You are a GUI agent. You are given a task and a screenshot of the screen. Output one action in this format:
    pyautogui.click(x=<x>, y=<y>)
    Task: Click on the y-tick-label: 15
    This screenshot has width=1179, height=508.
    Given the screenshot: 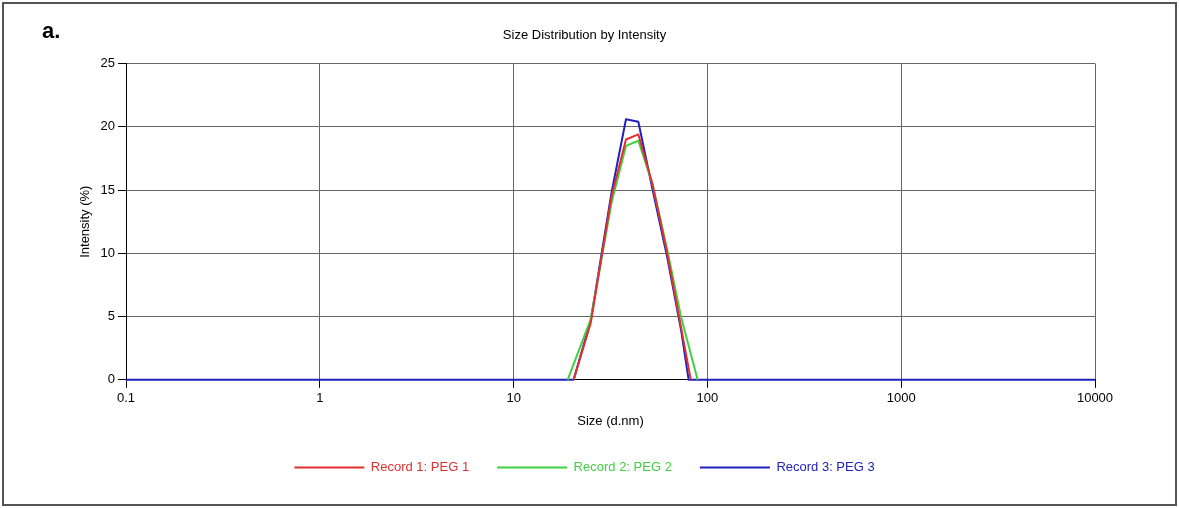 What is the action you would take?
    pyautogui.click(x=108, y=189)
    